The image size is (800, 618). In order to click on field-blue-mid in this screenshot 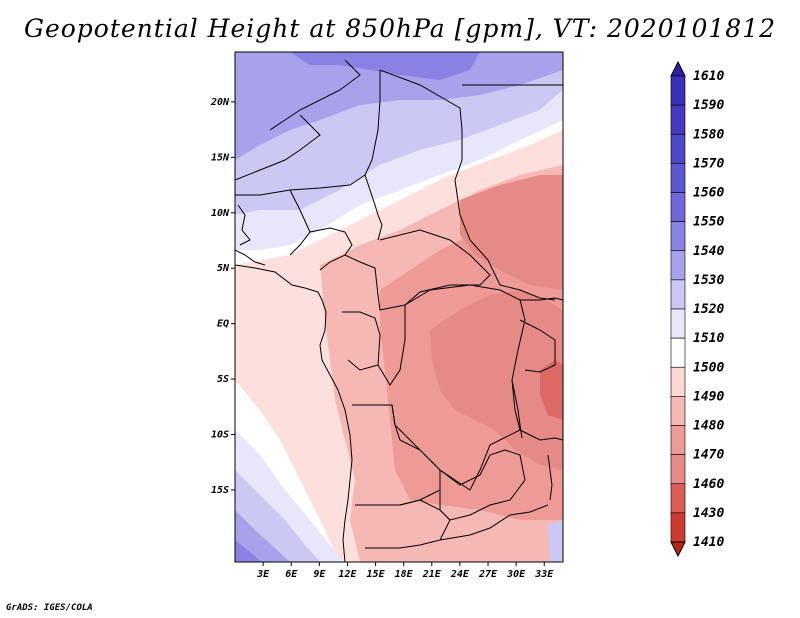, I will do `click(399, 106)`.